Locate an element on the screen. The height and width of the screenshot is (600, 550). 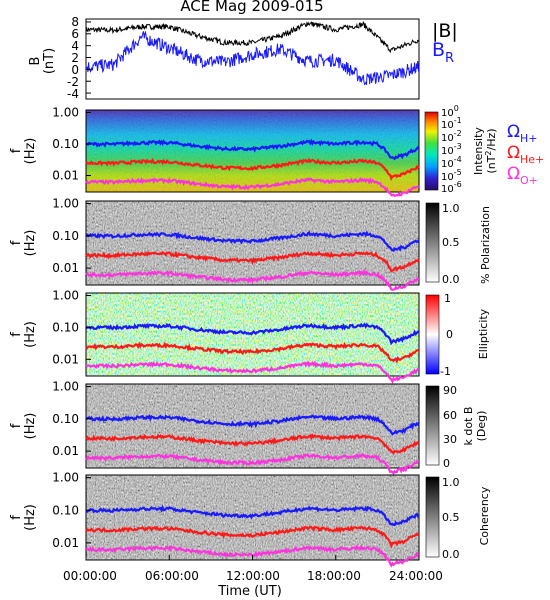
ytick-label: -2 is located at coordinates (73, 82).